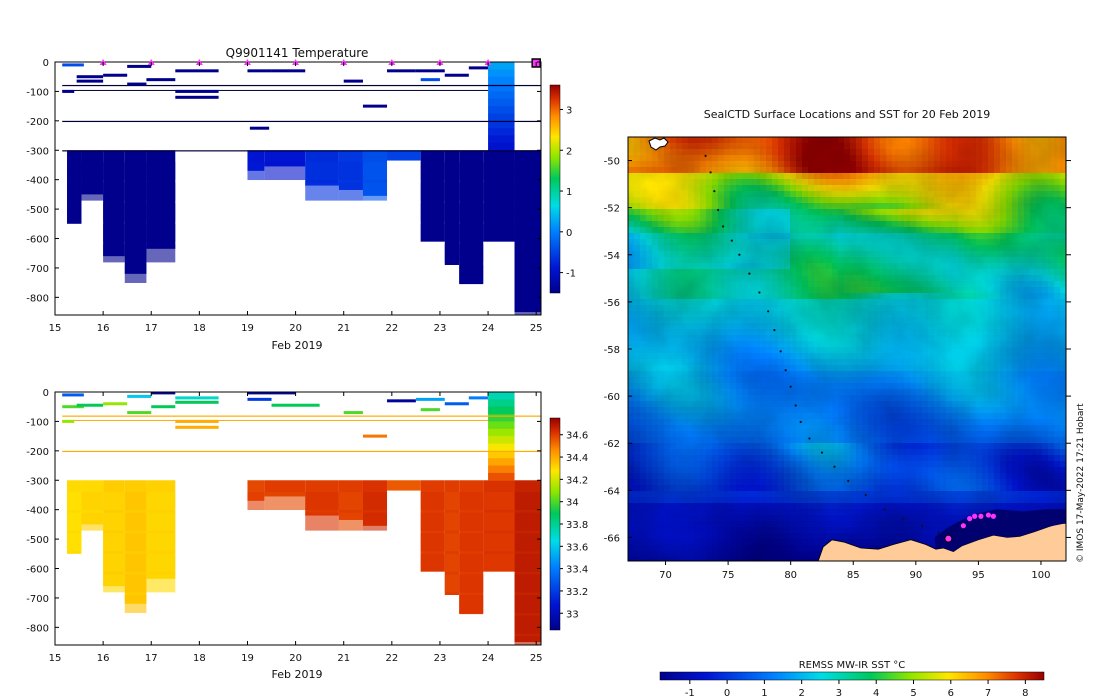  I want to click on x-tick-label: 25, so click(536, 328).